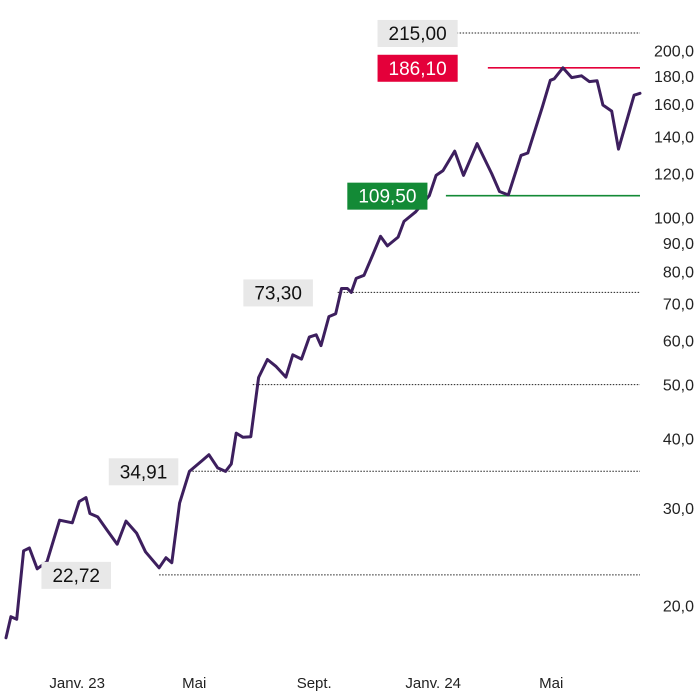 This screenshot has width=700, height=700. I want to click on level-label-text-2: 109,50, so click(387, 197).